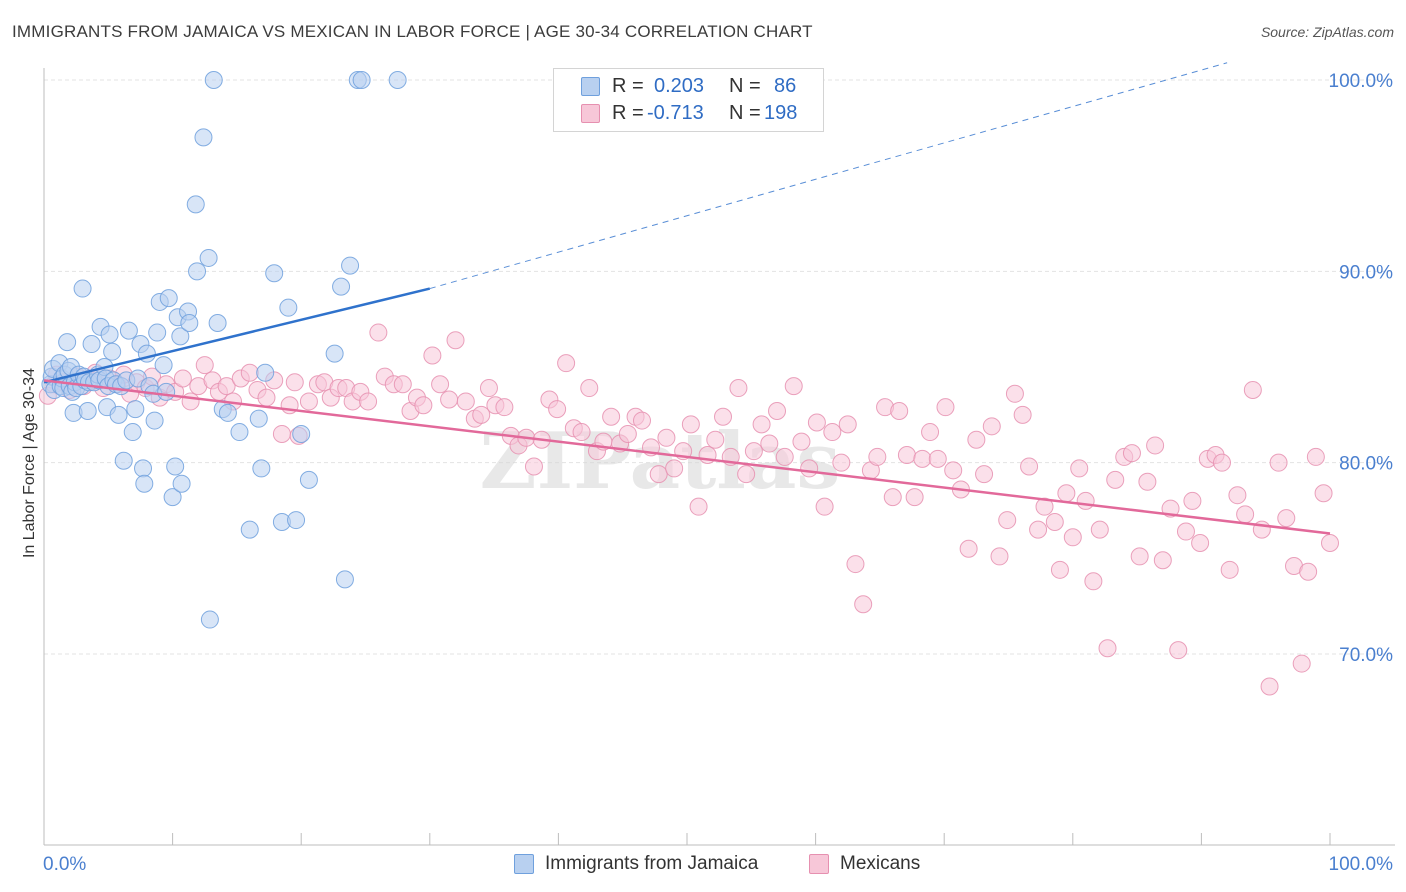  Describe the element at coordinates (785, 86) in the screenshot. I see `n-value: 86` at that location.